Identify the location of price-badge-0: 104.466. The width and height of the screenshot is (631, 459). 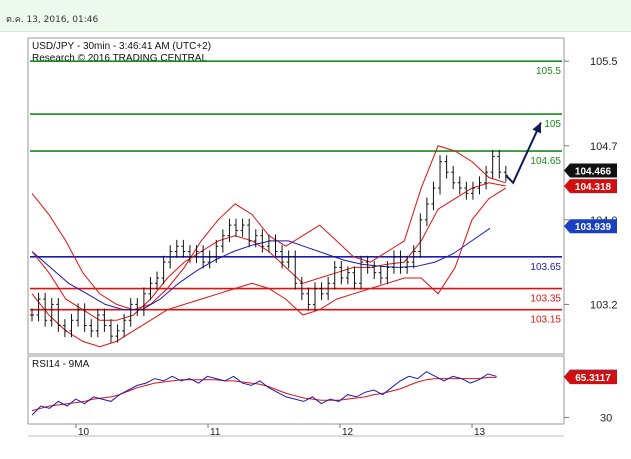
(590, 170).